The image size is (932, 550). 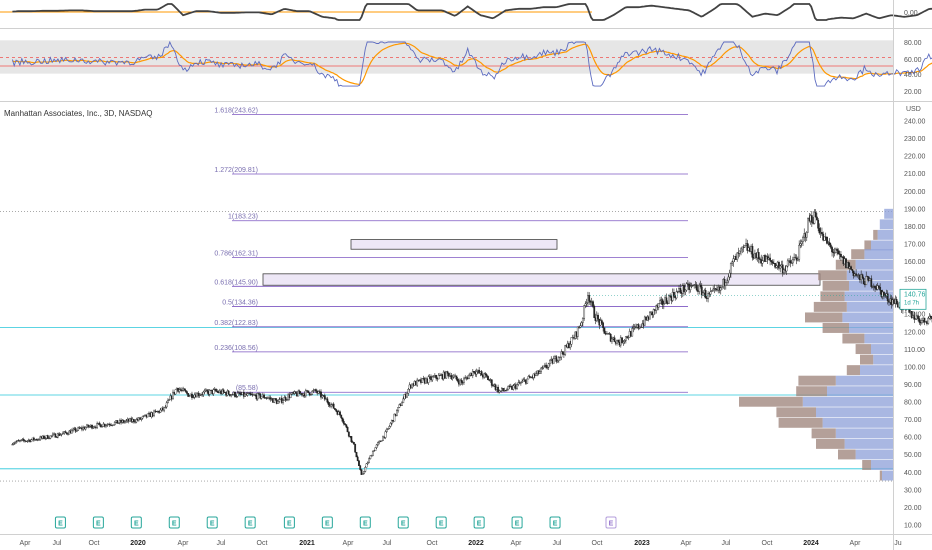 I want to click on last-price-value: 140.76, so click(x=915, y=294).